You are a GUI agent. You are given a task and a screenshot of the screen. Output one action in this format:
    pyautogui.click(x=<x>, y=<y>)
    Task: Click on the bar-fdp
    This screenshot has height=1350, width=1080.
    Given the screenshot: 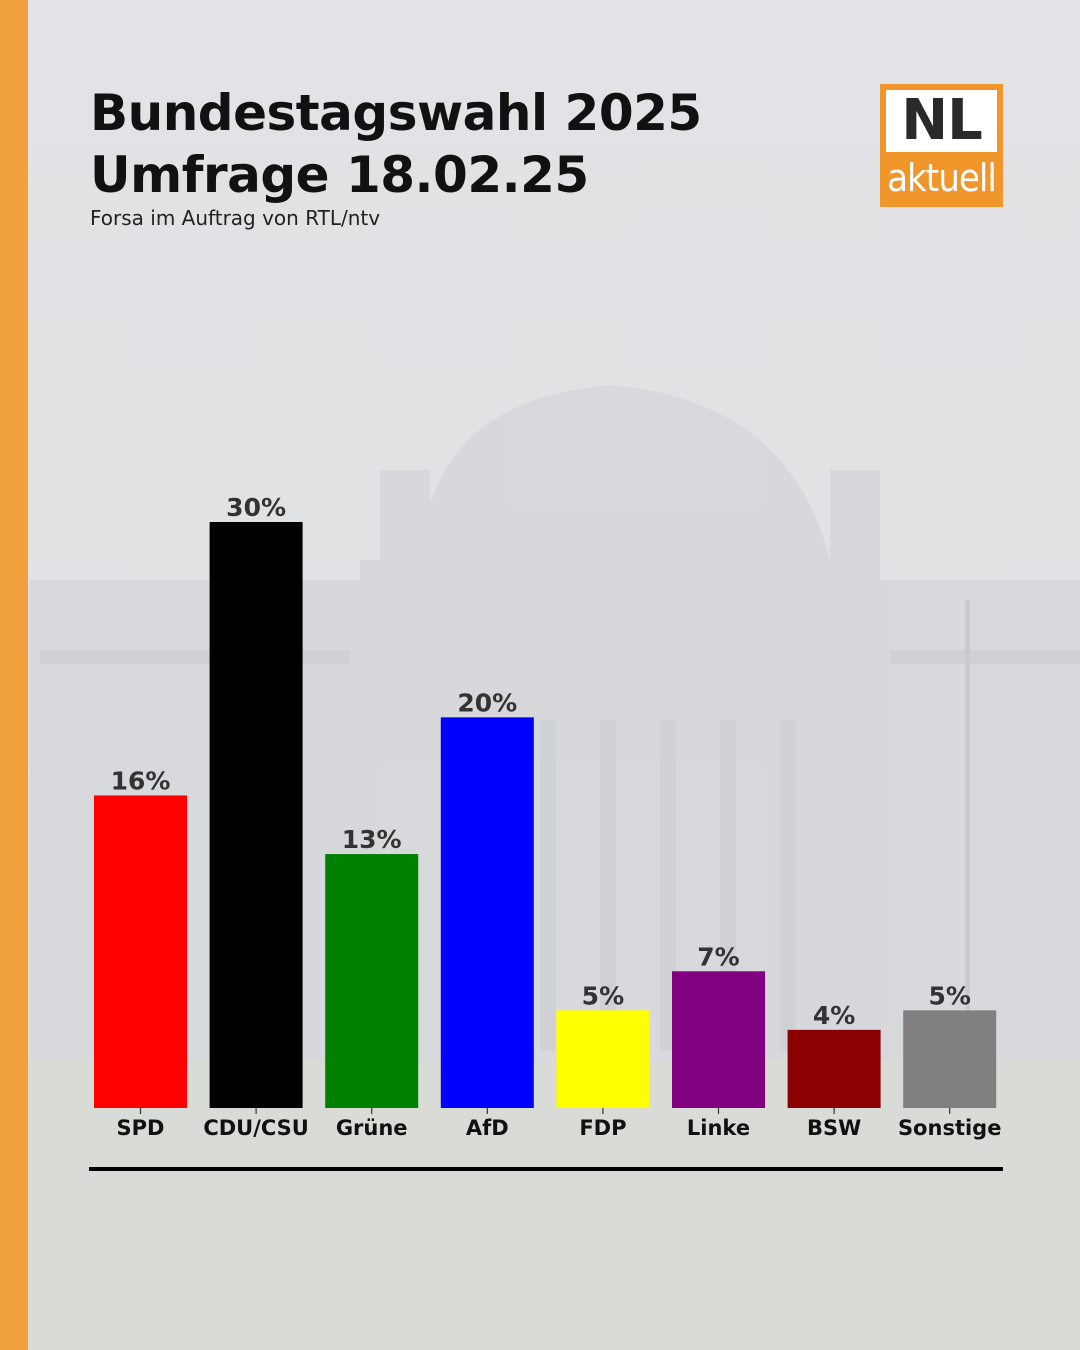 What is the action you would take?
    pyautogui.click(x=603, y=1059)
    